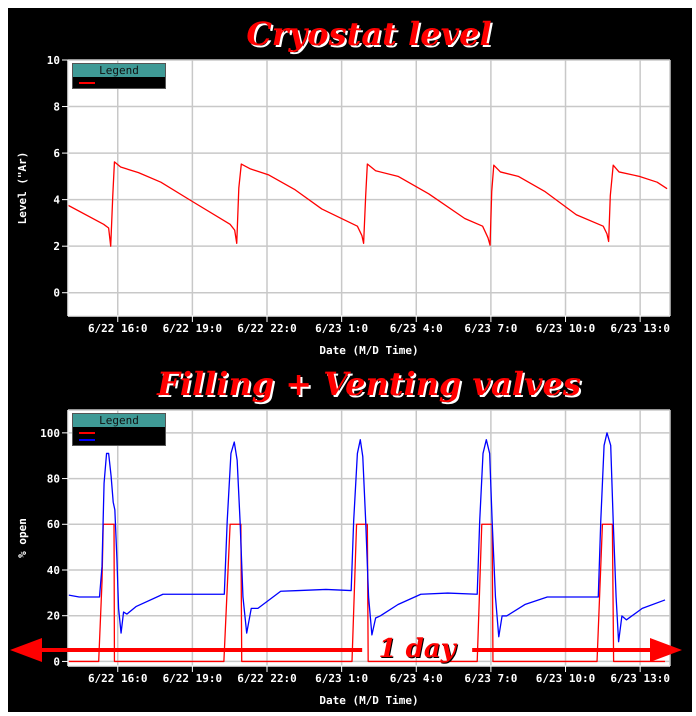  I want to click on y-tick-label: 20, so click(53, 616).